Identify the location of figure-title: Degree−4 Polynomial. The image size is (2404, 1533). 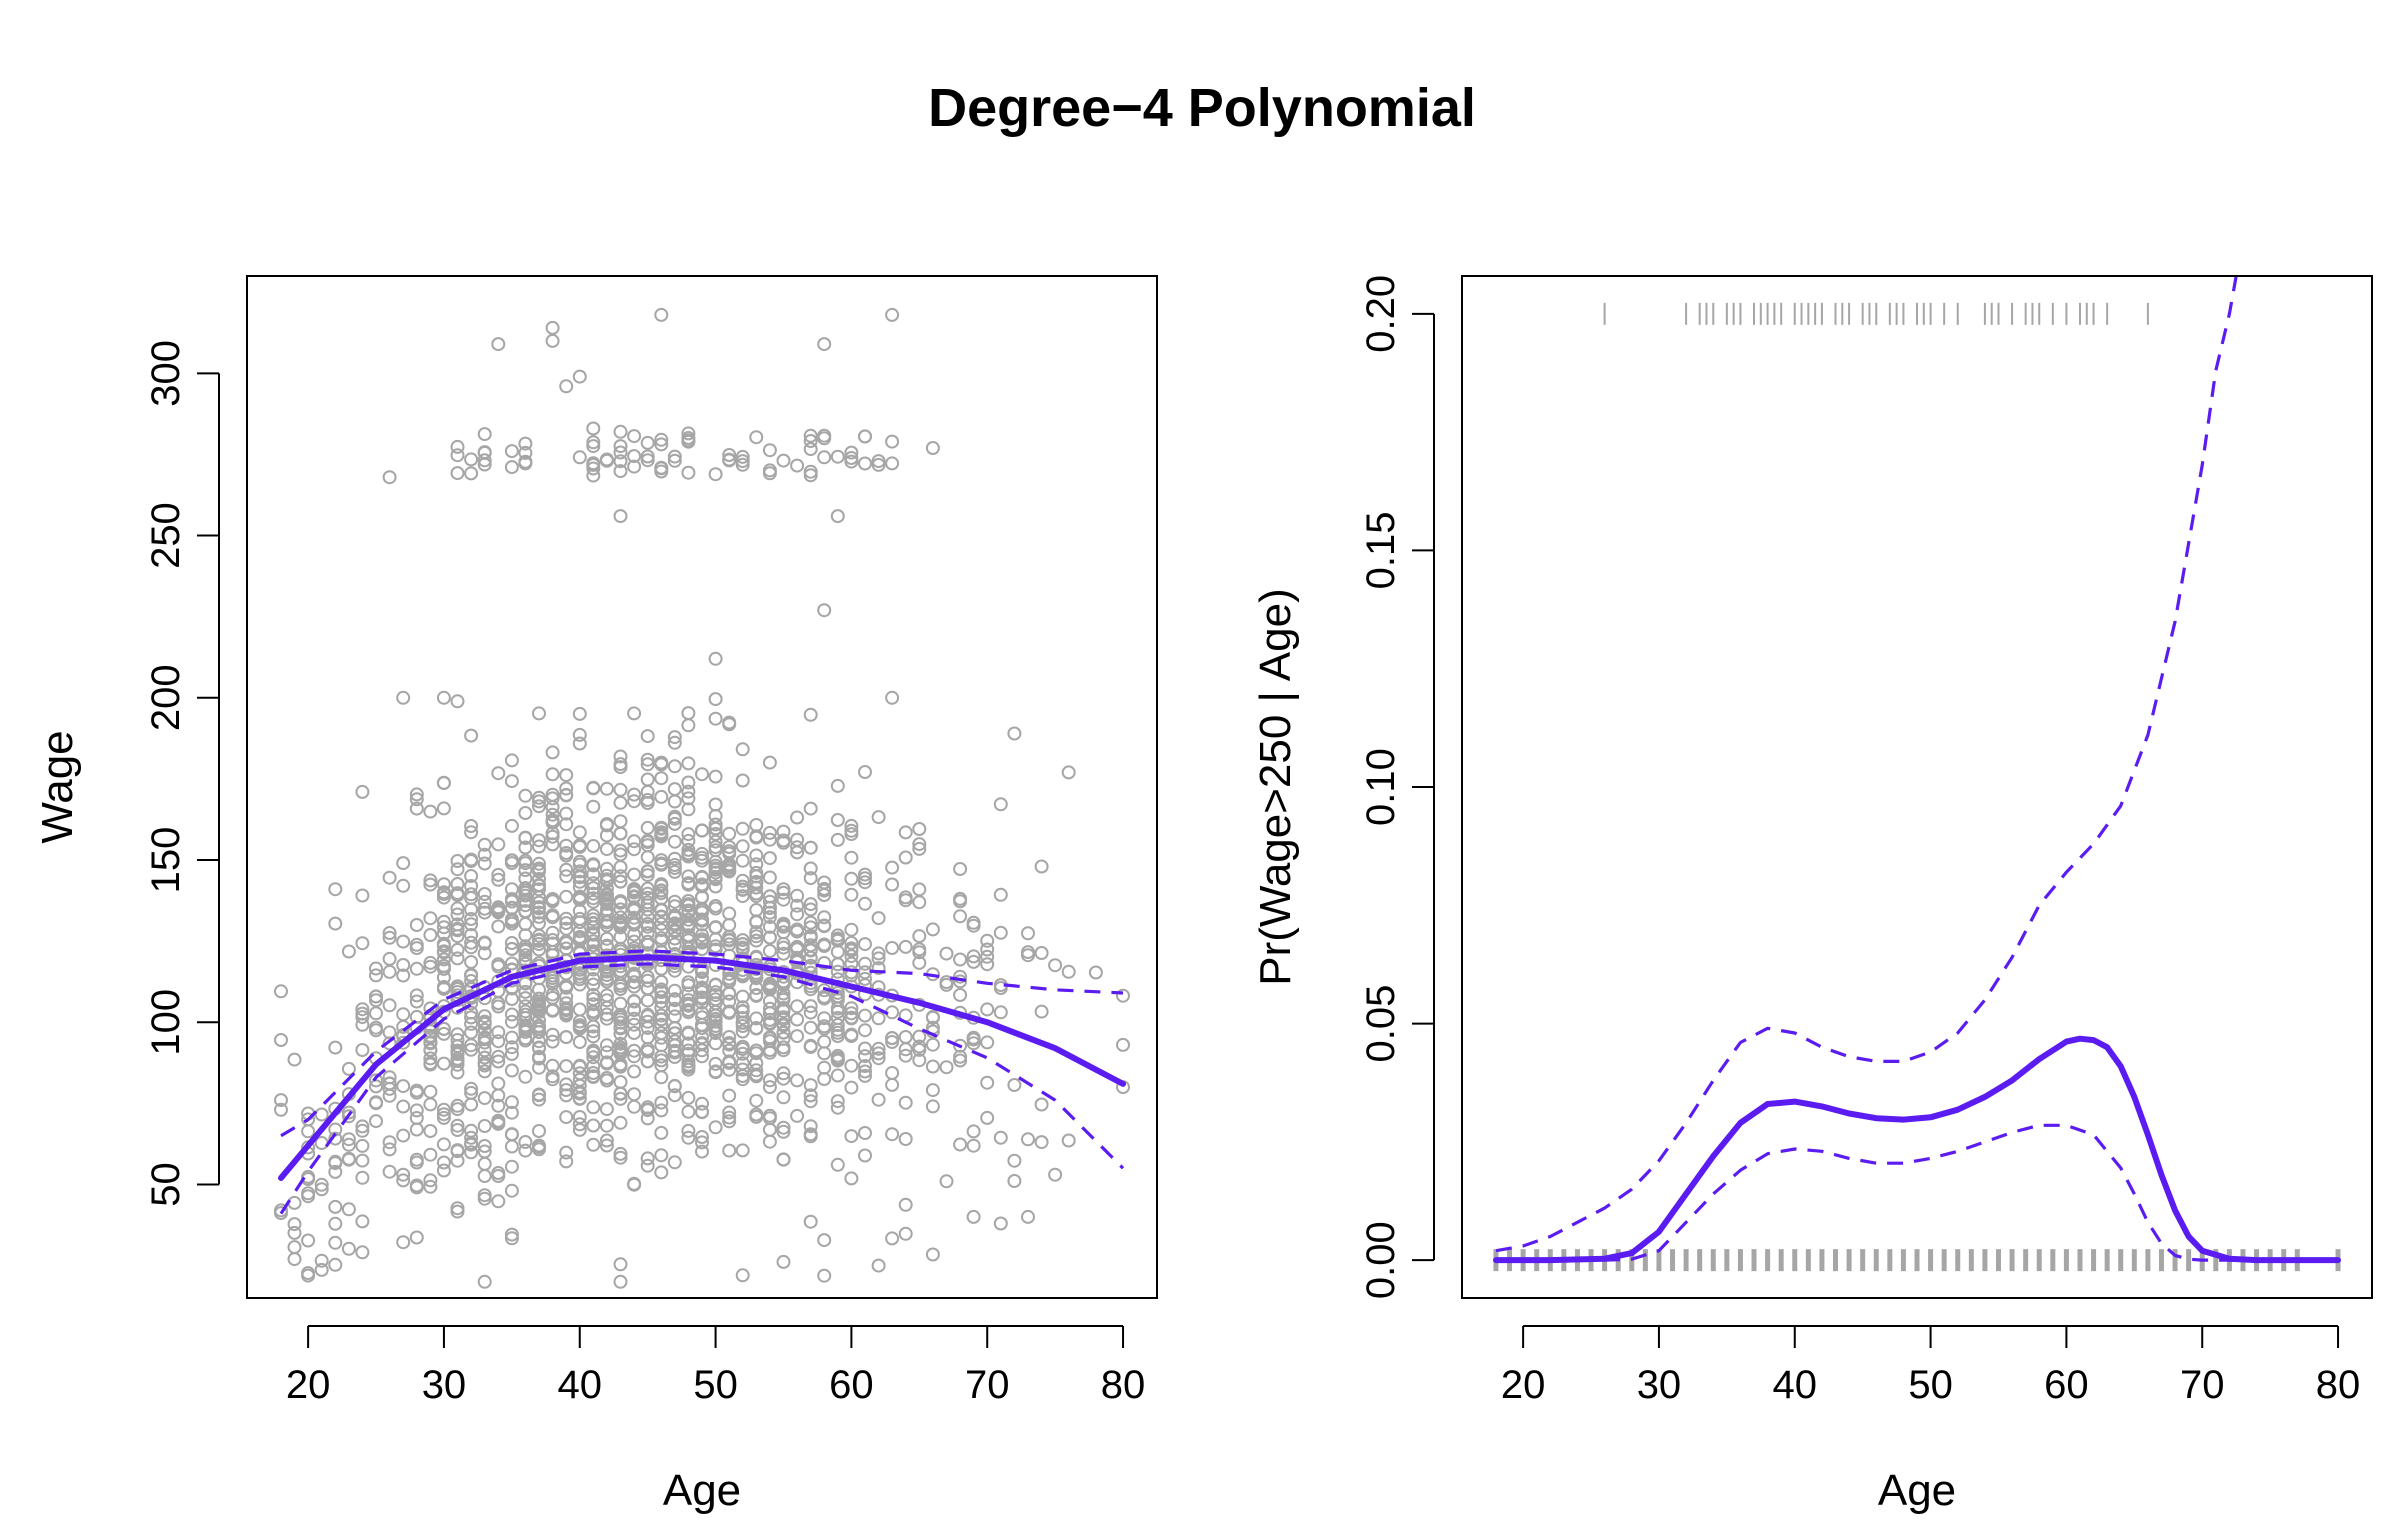
(1202, 108).